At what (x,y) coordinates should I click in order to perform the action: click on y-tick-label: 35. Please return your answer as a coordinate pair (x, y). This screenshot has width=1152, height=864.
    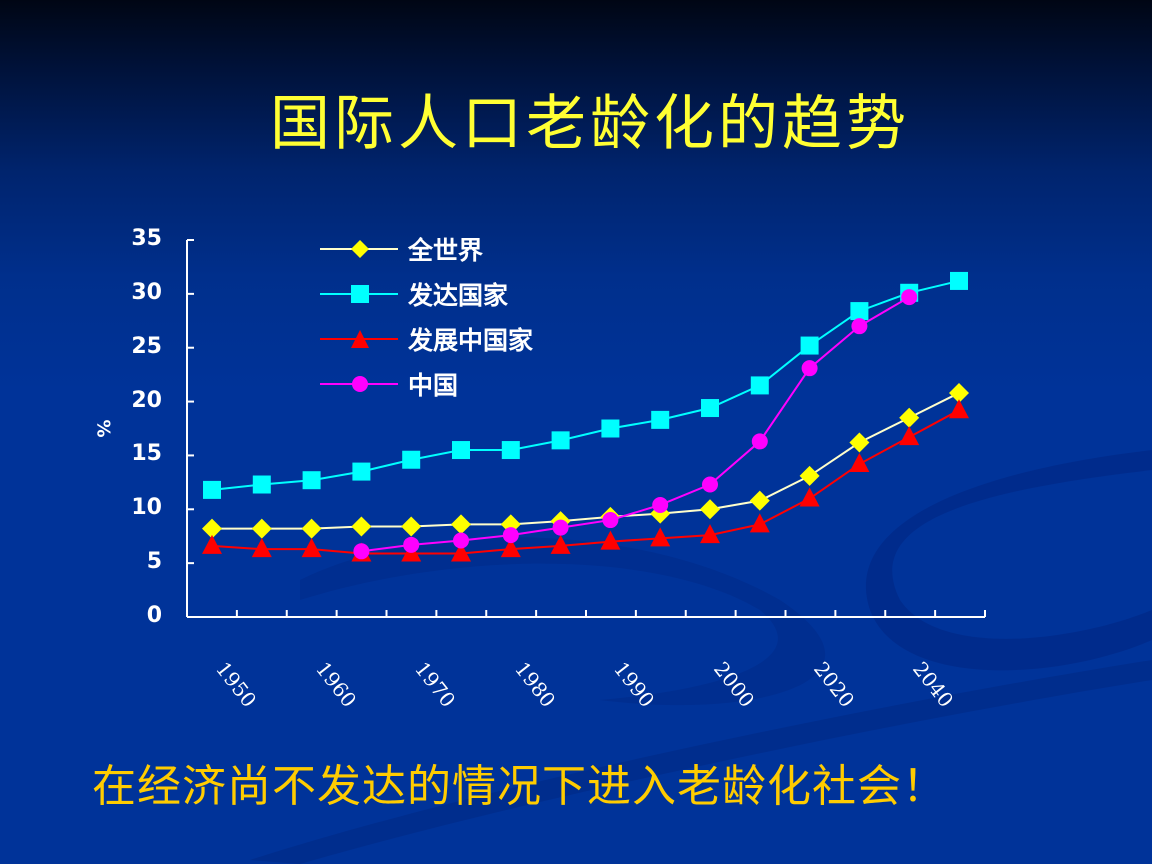
    Looking at the image, I should click on (146, 238).